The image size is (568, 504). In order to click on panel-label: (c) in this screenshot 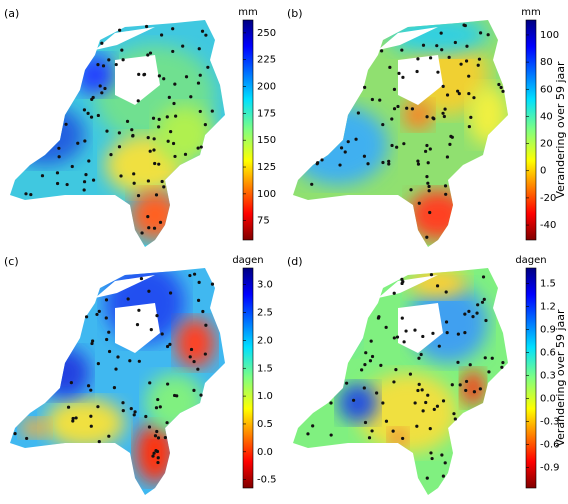, I will do `click(11, 261)`.